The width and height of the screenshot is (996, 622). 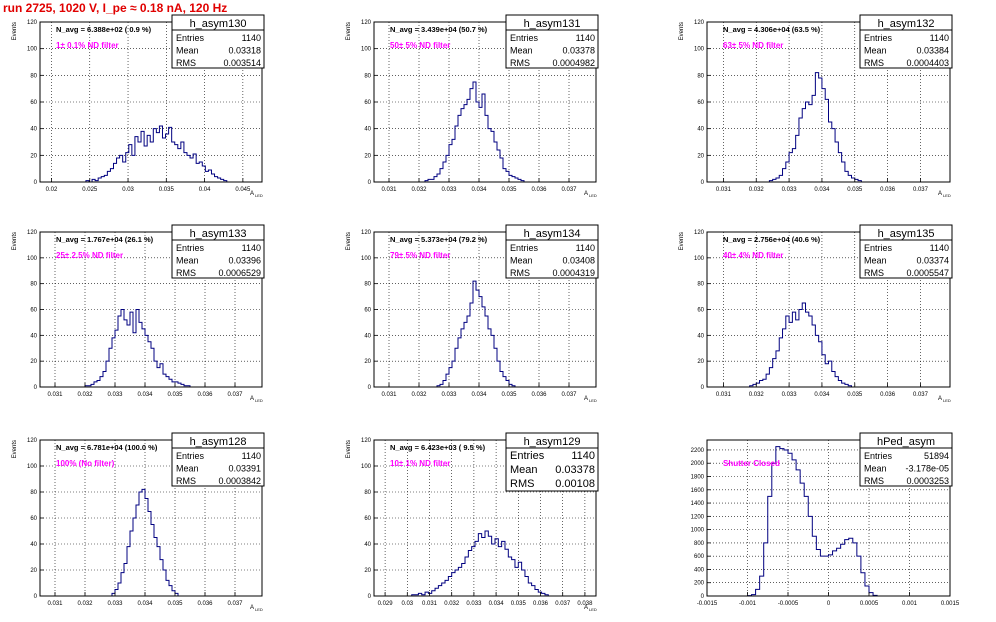 I want to click on x-tick-label: 0, so click(x=829, y=604).